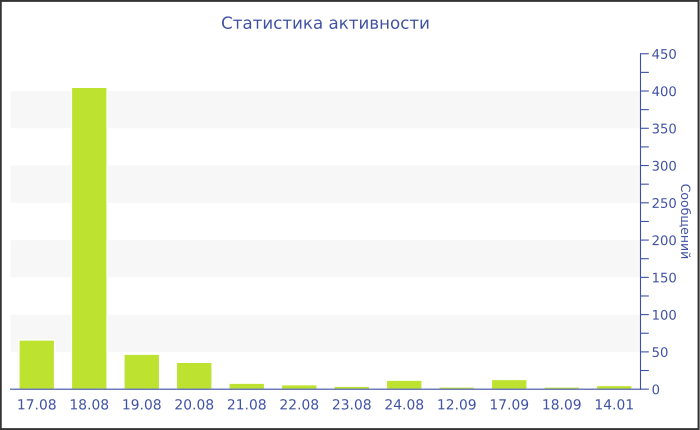 Image resolution: width=700 pixels, height=430 pixels. What do you see at coordinates (685, 221) in the screenshot?
I see `y-axis-title: Сообщений` at bounding box center [685, 221].